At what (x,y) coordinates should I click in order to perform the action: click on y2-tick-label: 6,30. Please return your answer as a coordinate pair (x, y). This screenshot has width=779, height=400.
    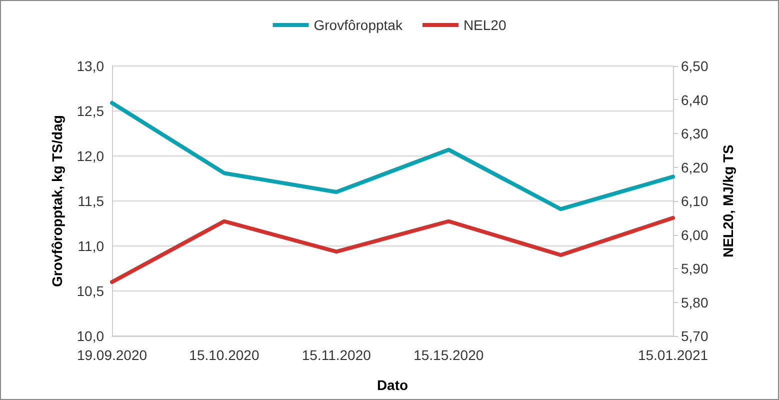
    Looking at the image, I should click on (694, 134).